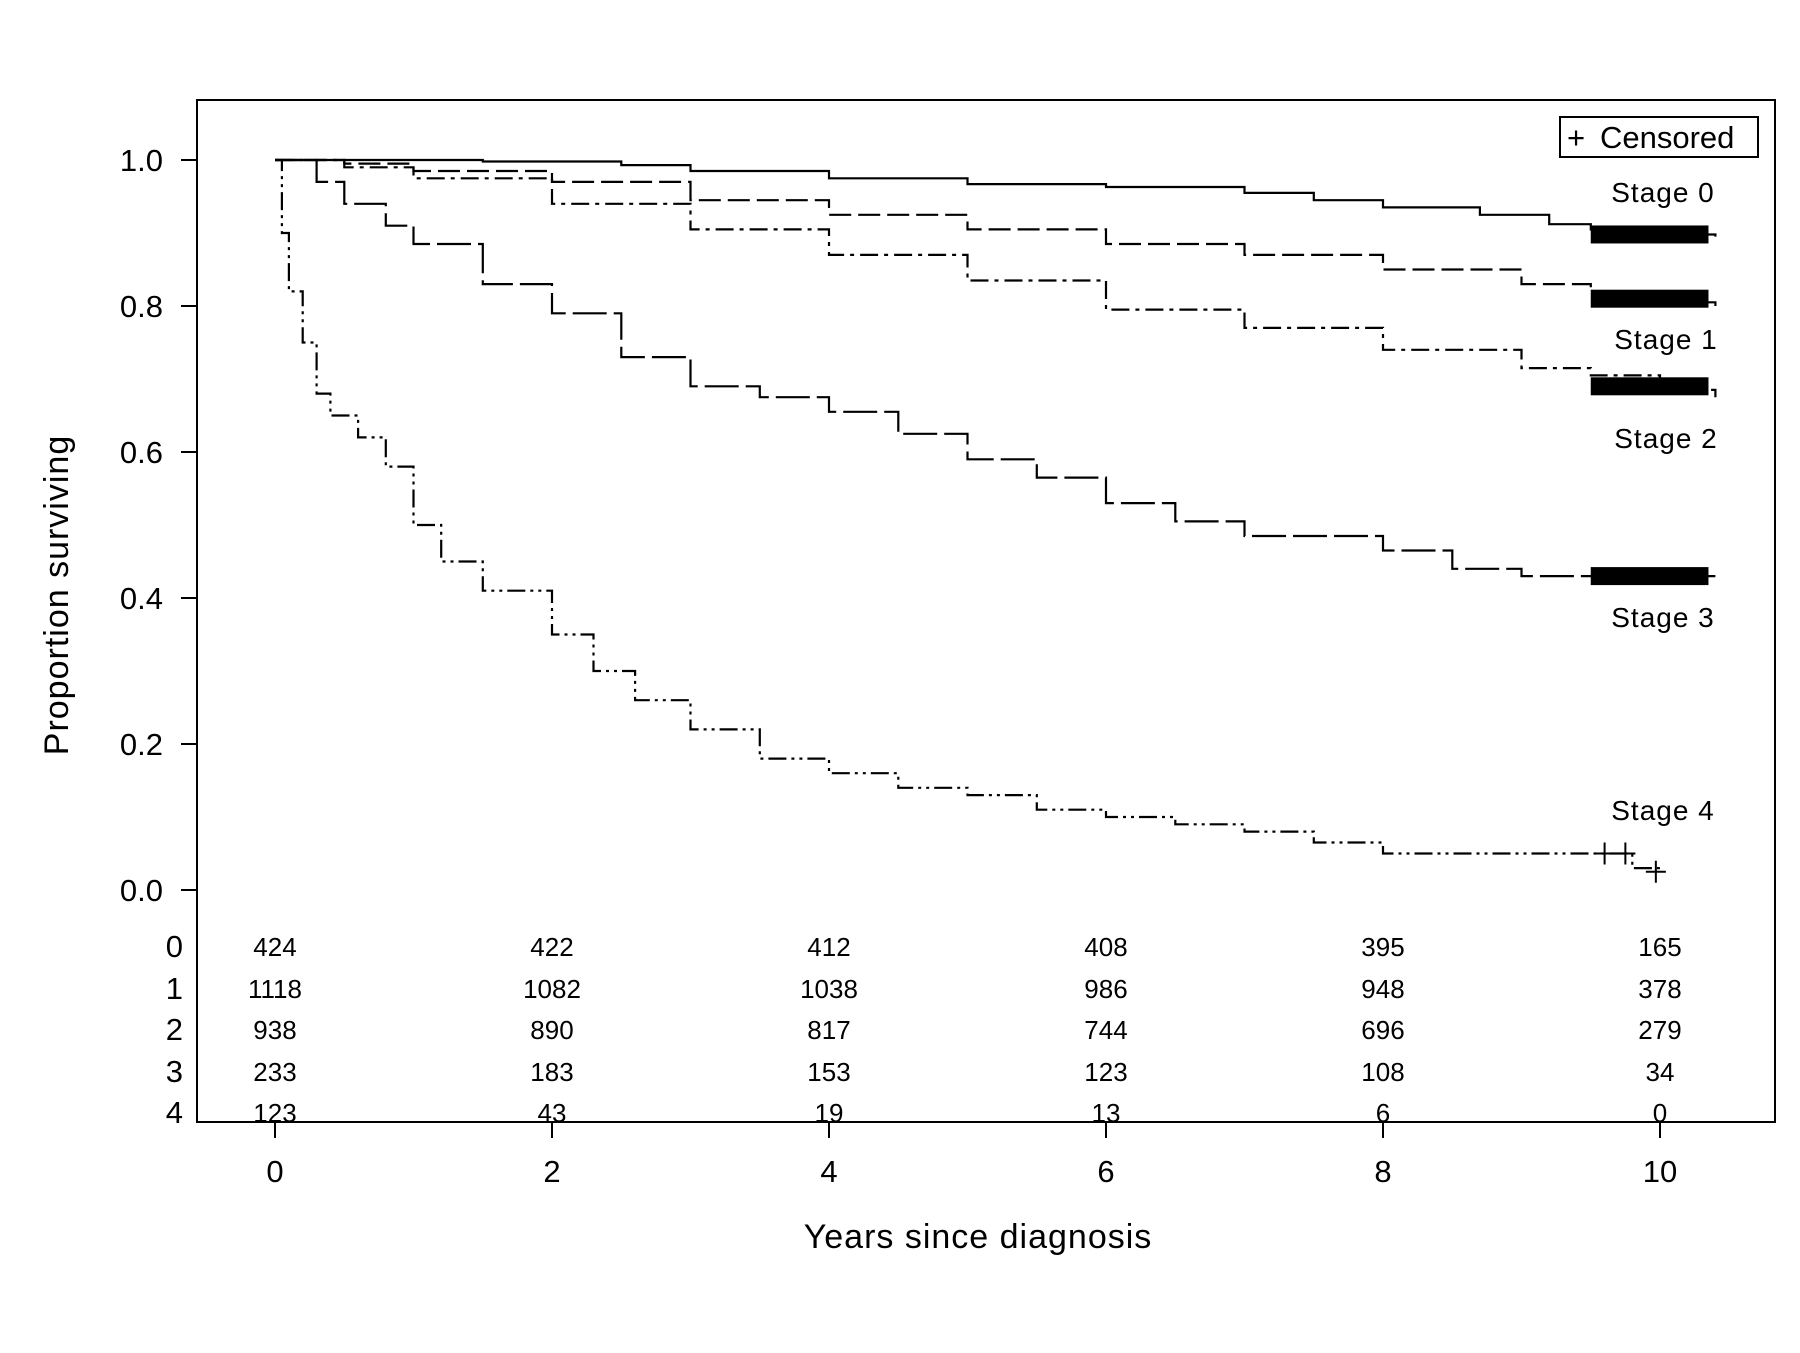 The image size is (1800, 1353). I want to click on x-tick-label-1: 2, so click(551, 1171).